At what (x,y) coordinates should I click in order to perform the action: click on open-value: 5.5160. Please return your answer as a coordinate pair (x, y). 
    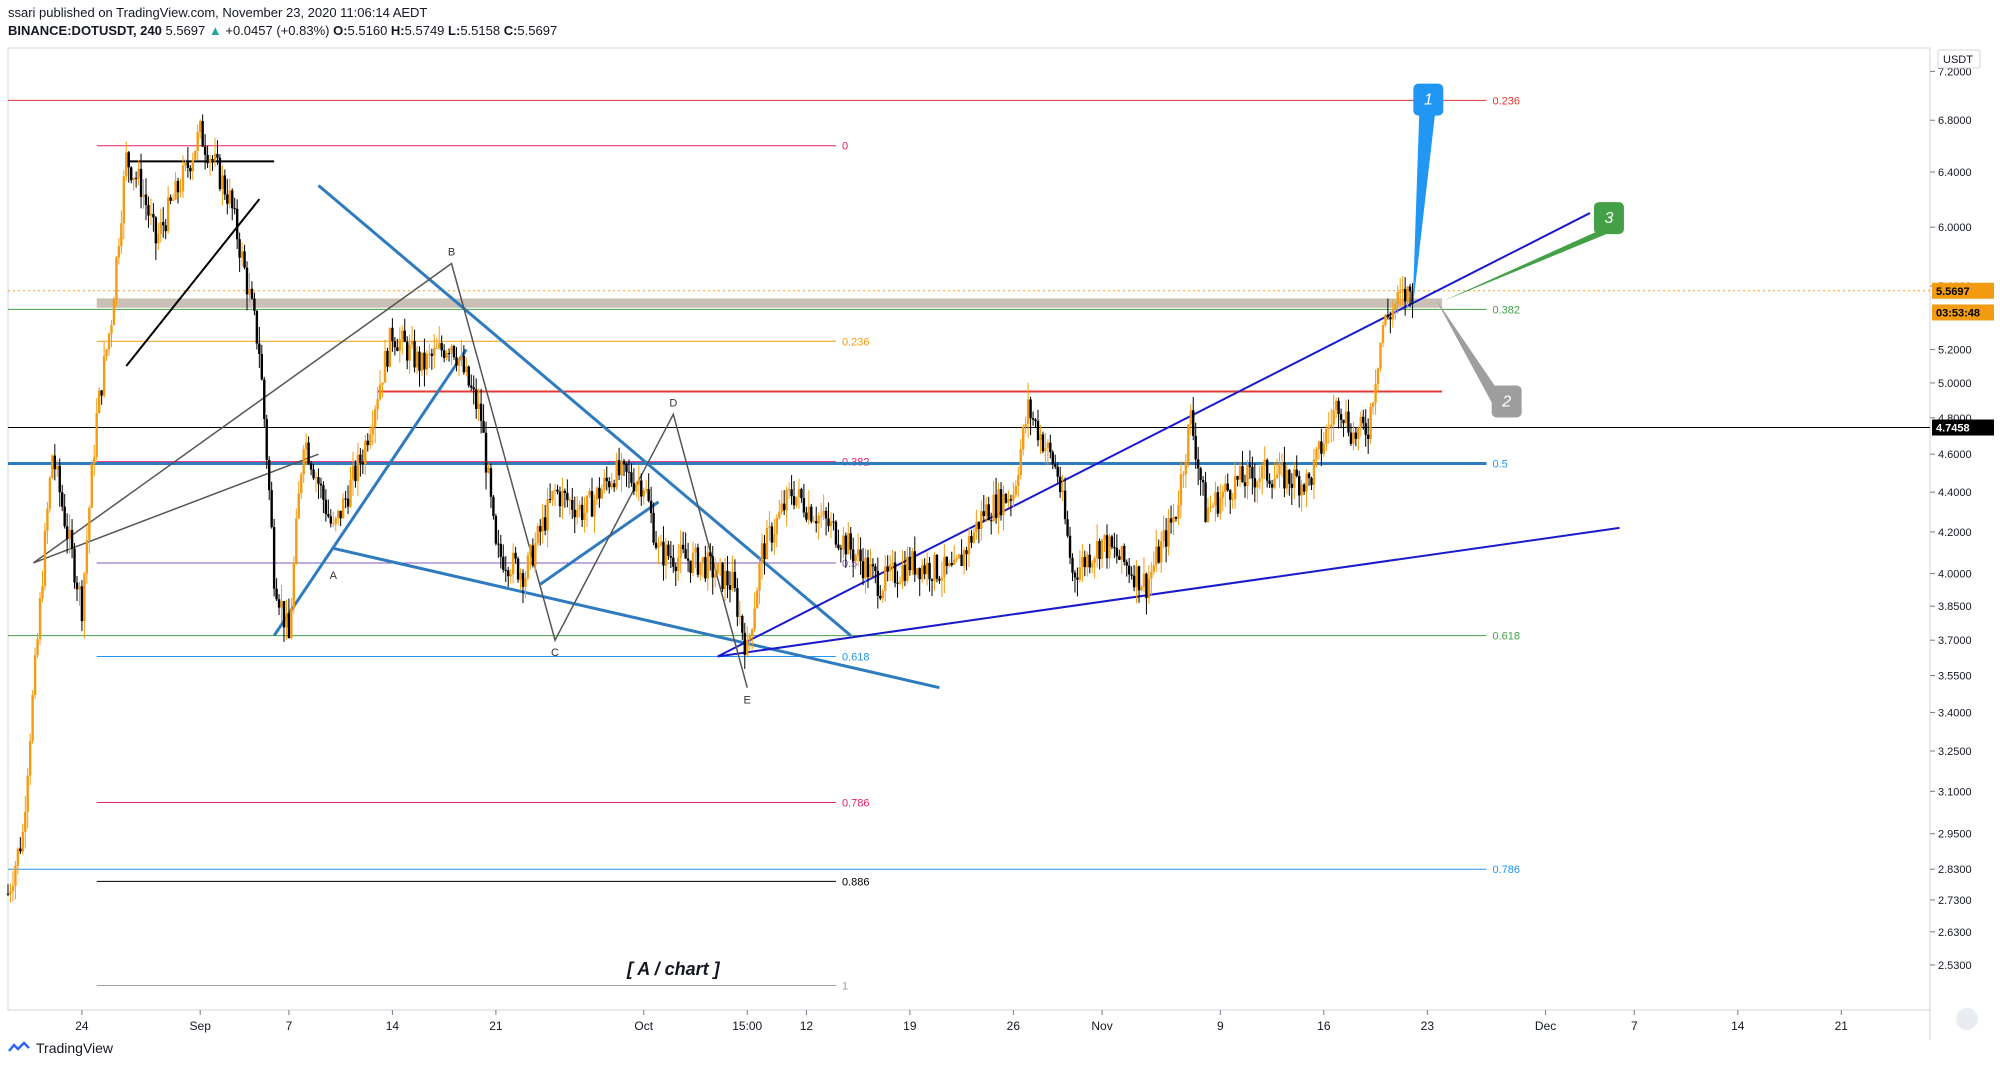
    Looking at the image, I should click on (367, 30).